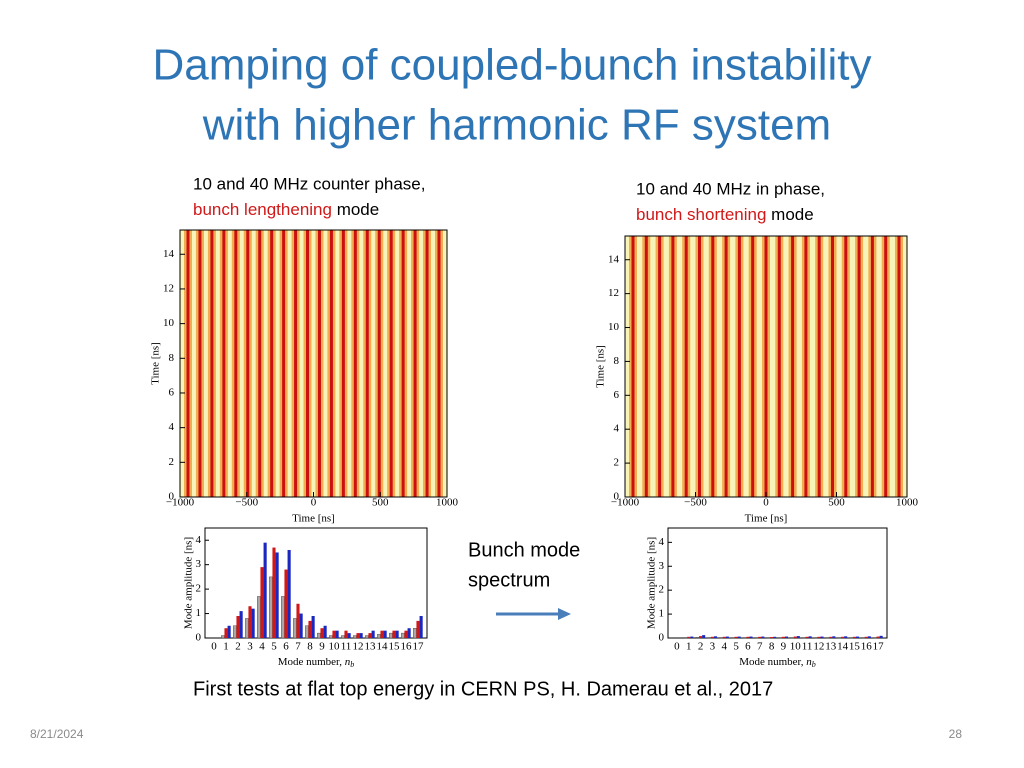 The width and height of the screenshot is (1024, 768). What do you see at coordinates (809, 662) in the screenshot?
I see `x-axis-label-var: n` at bounding box center [809, 662].